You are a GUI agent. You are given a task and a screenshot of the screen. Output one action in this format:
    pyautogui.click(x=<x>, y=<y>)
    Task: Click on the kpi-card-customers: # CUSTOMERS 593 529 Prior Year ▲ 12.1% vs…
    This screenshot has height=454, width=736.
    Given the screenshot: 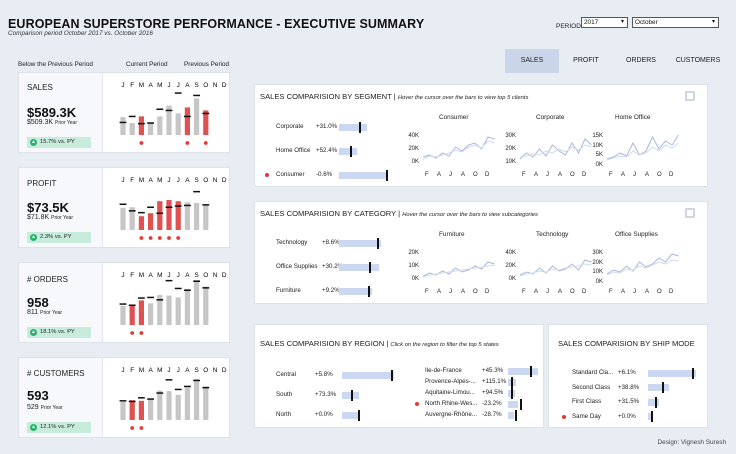 What is the action you would take?
    pyautogui.click(x=124, y=397)
    